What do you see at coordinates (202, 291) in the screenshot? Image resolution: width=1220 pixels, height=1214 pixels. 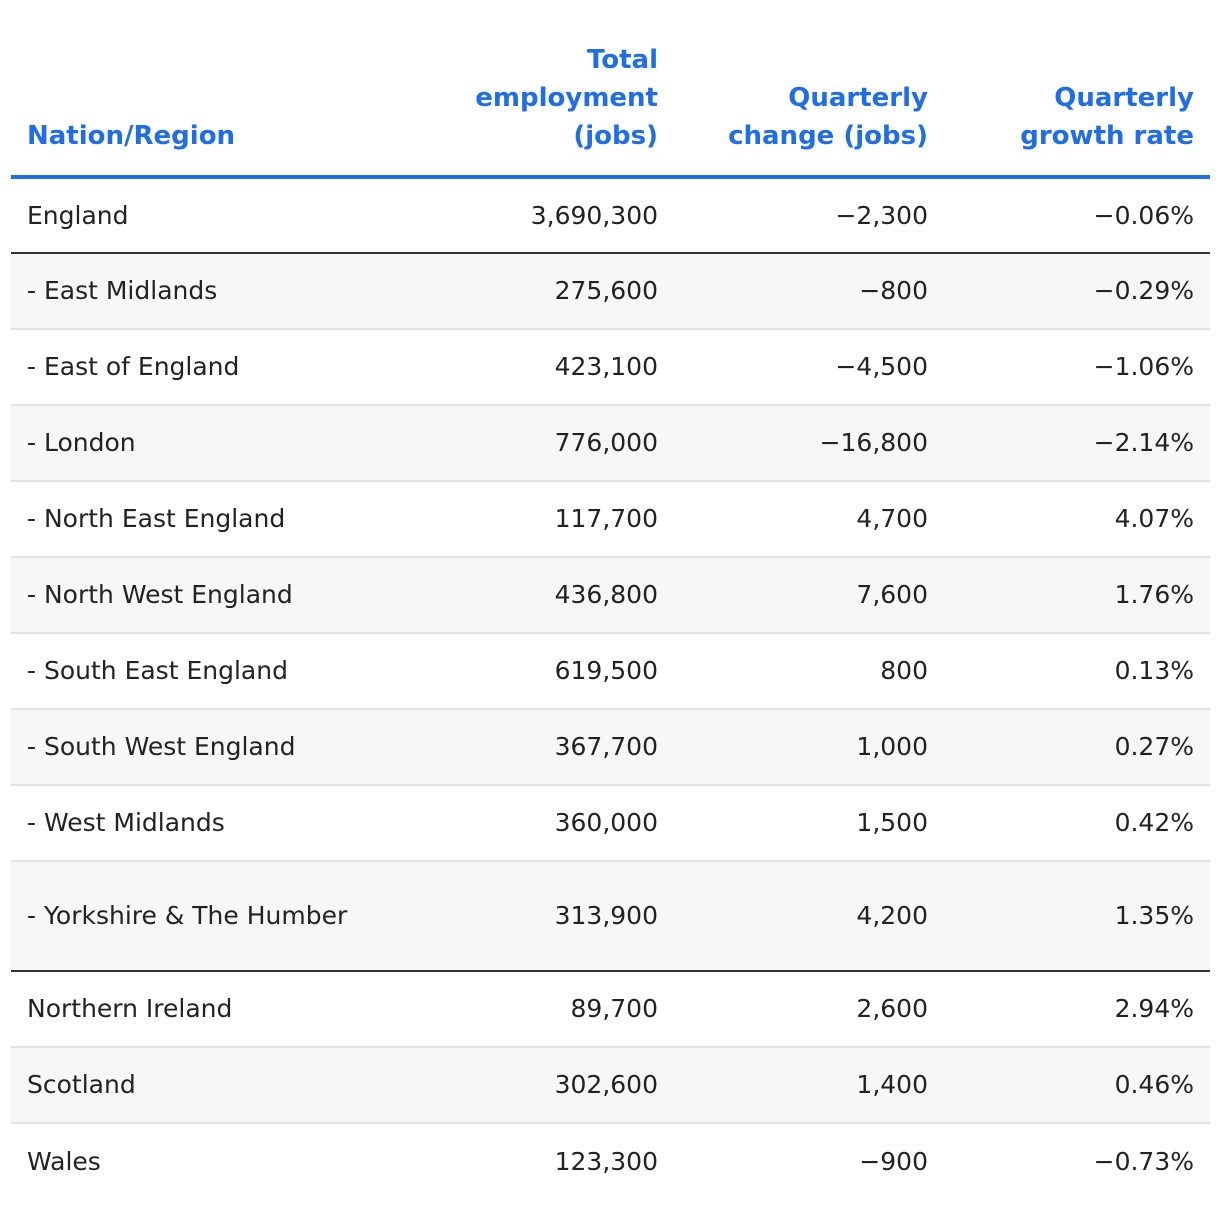 I see `cell-region: - East Midlands` at bounding box center [202, 291].